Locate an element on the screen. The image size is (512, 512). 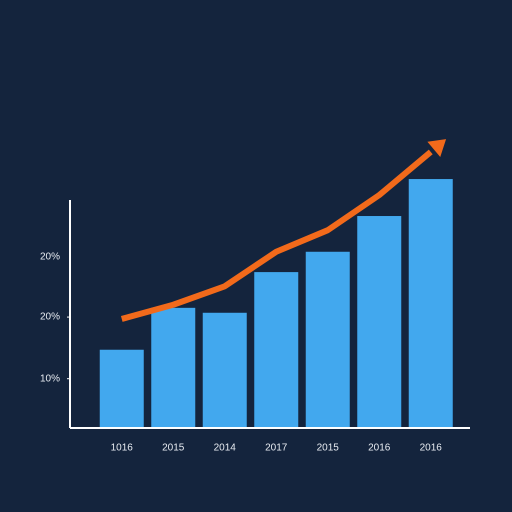
x-tick-label: 1016 is located at coordinates (122, 448).